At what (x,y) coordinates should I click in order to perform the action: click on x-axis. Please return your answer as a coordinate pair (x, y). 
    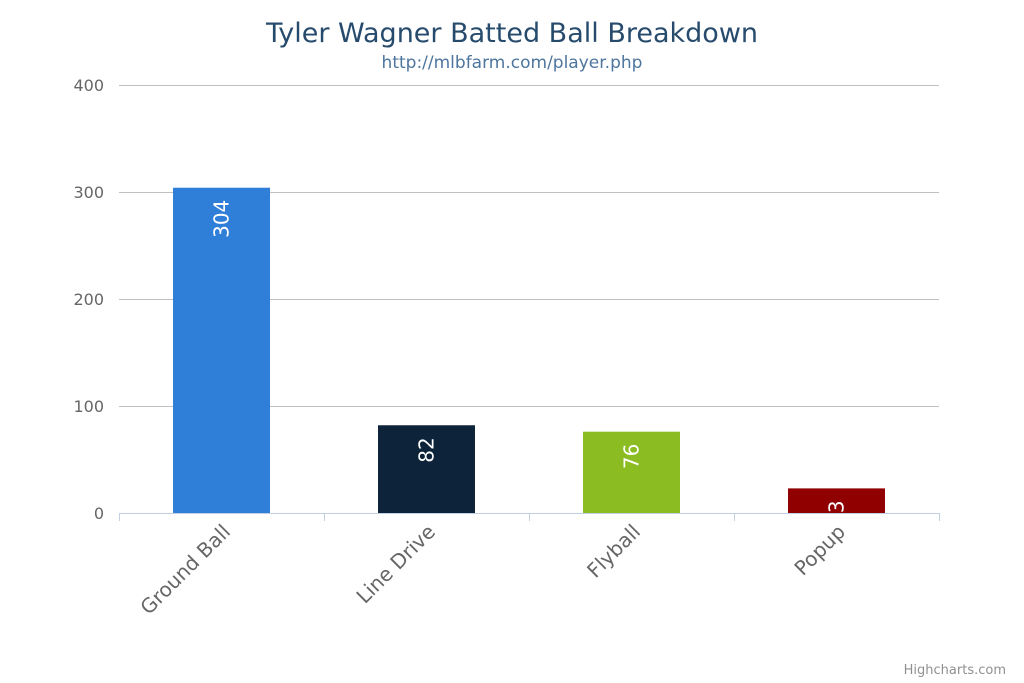
    Looking at the image, I should click on (529, 517).